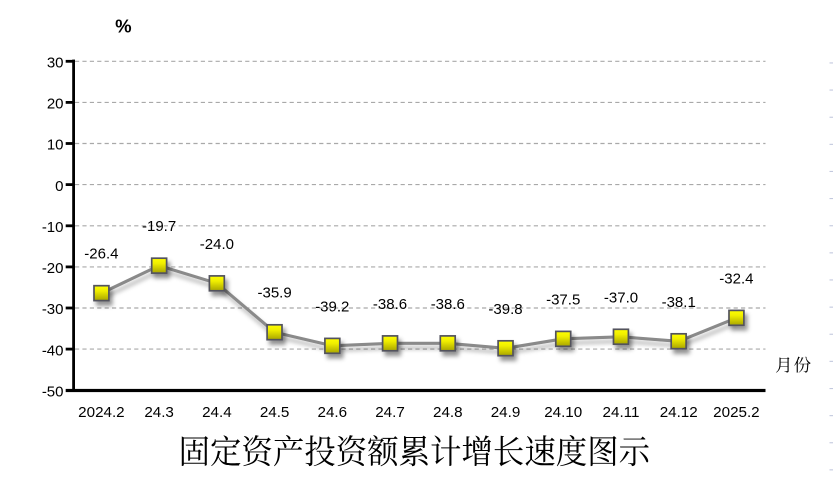 The width and height of the screenshot is (834, 492). Describe the element at coordinates (53, 309) in the screenshot. I see `svg-text: -30` at that location.